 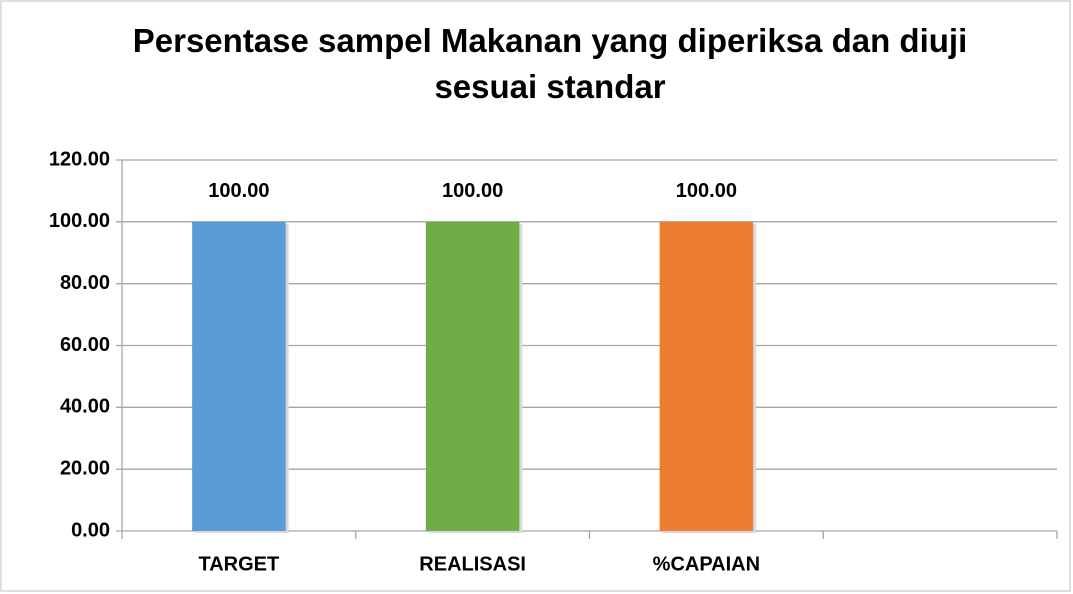 What do you see at coordinates (79, 221) in the screenshot?
I see `y-tick-label: 100.00` at bounding box center [79, 221].